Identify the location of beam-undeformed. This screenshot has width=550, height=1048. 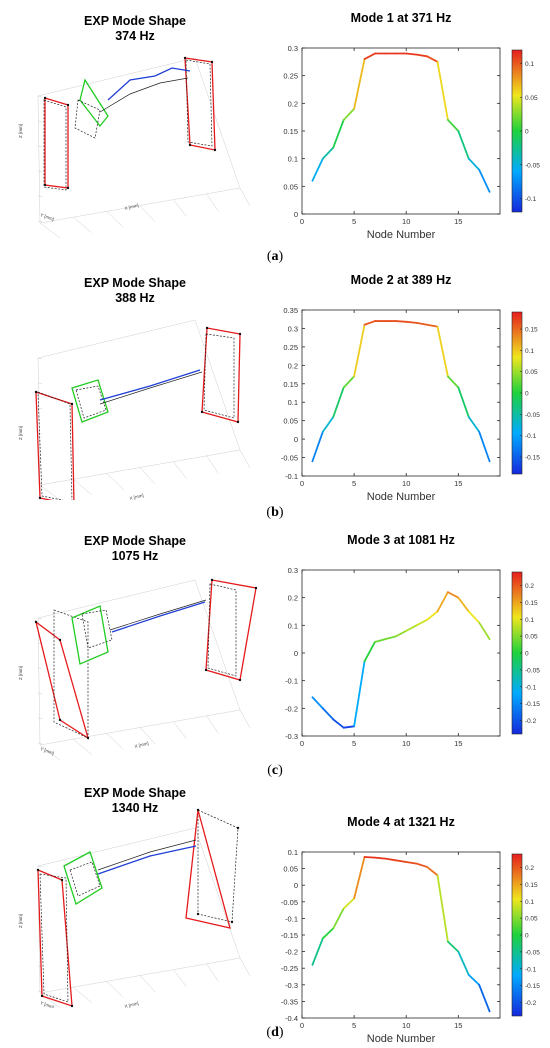
(158, 615).